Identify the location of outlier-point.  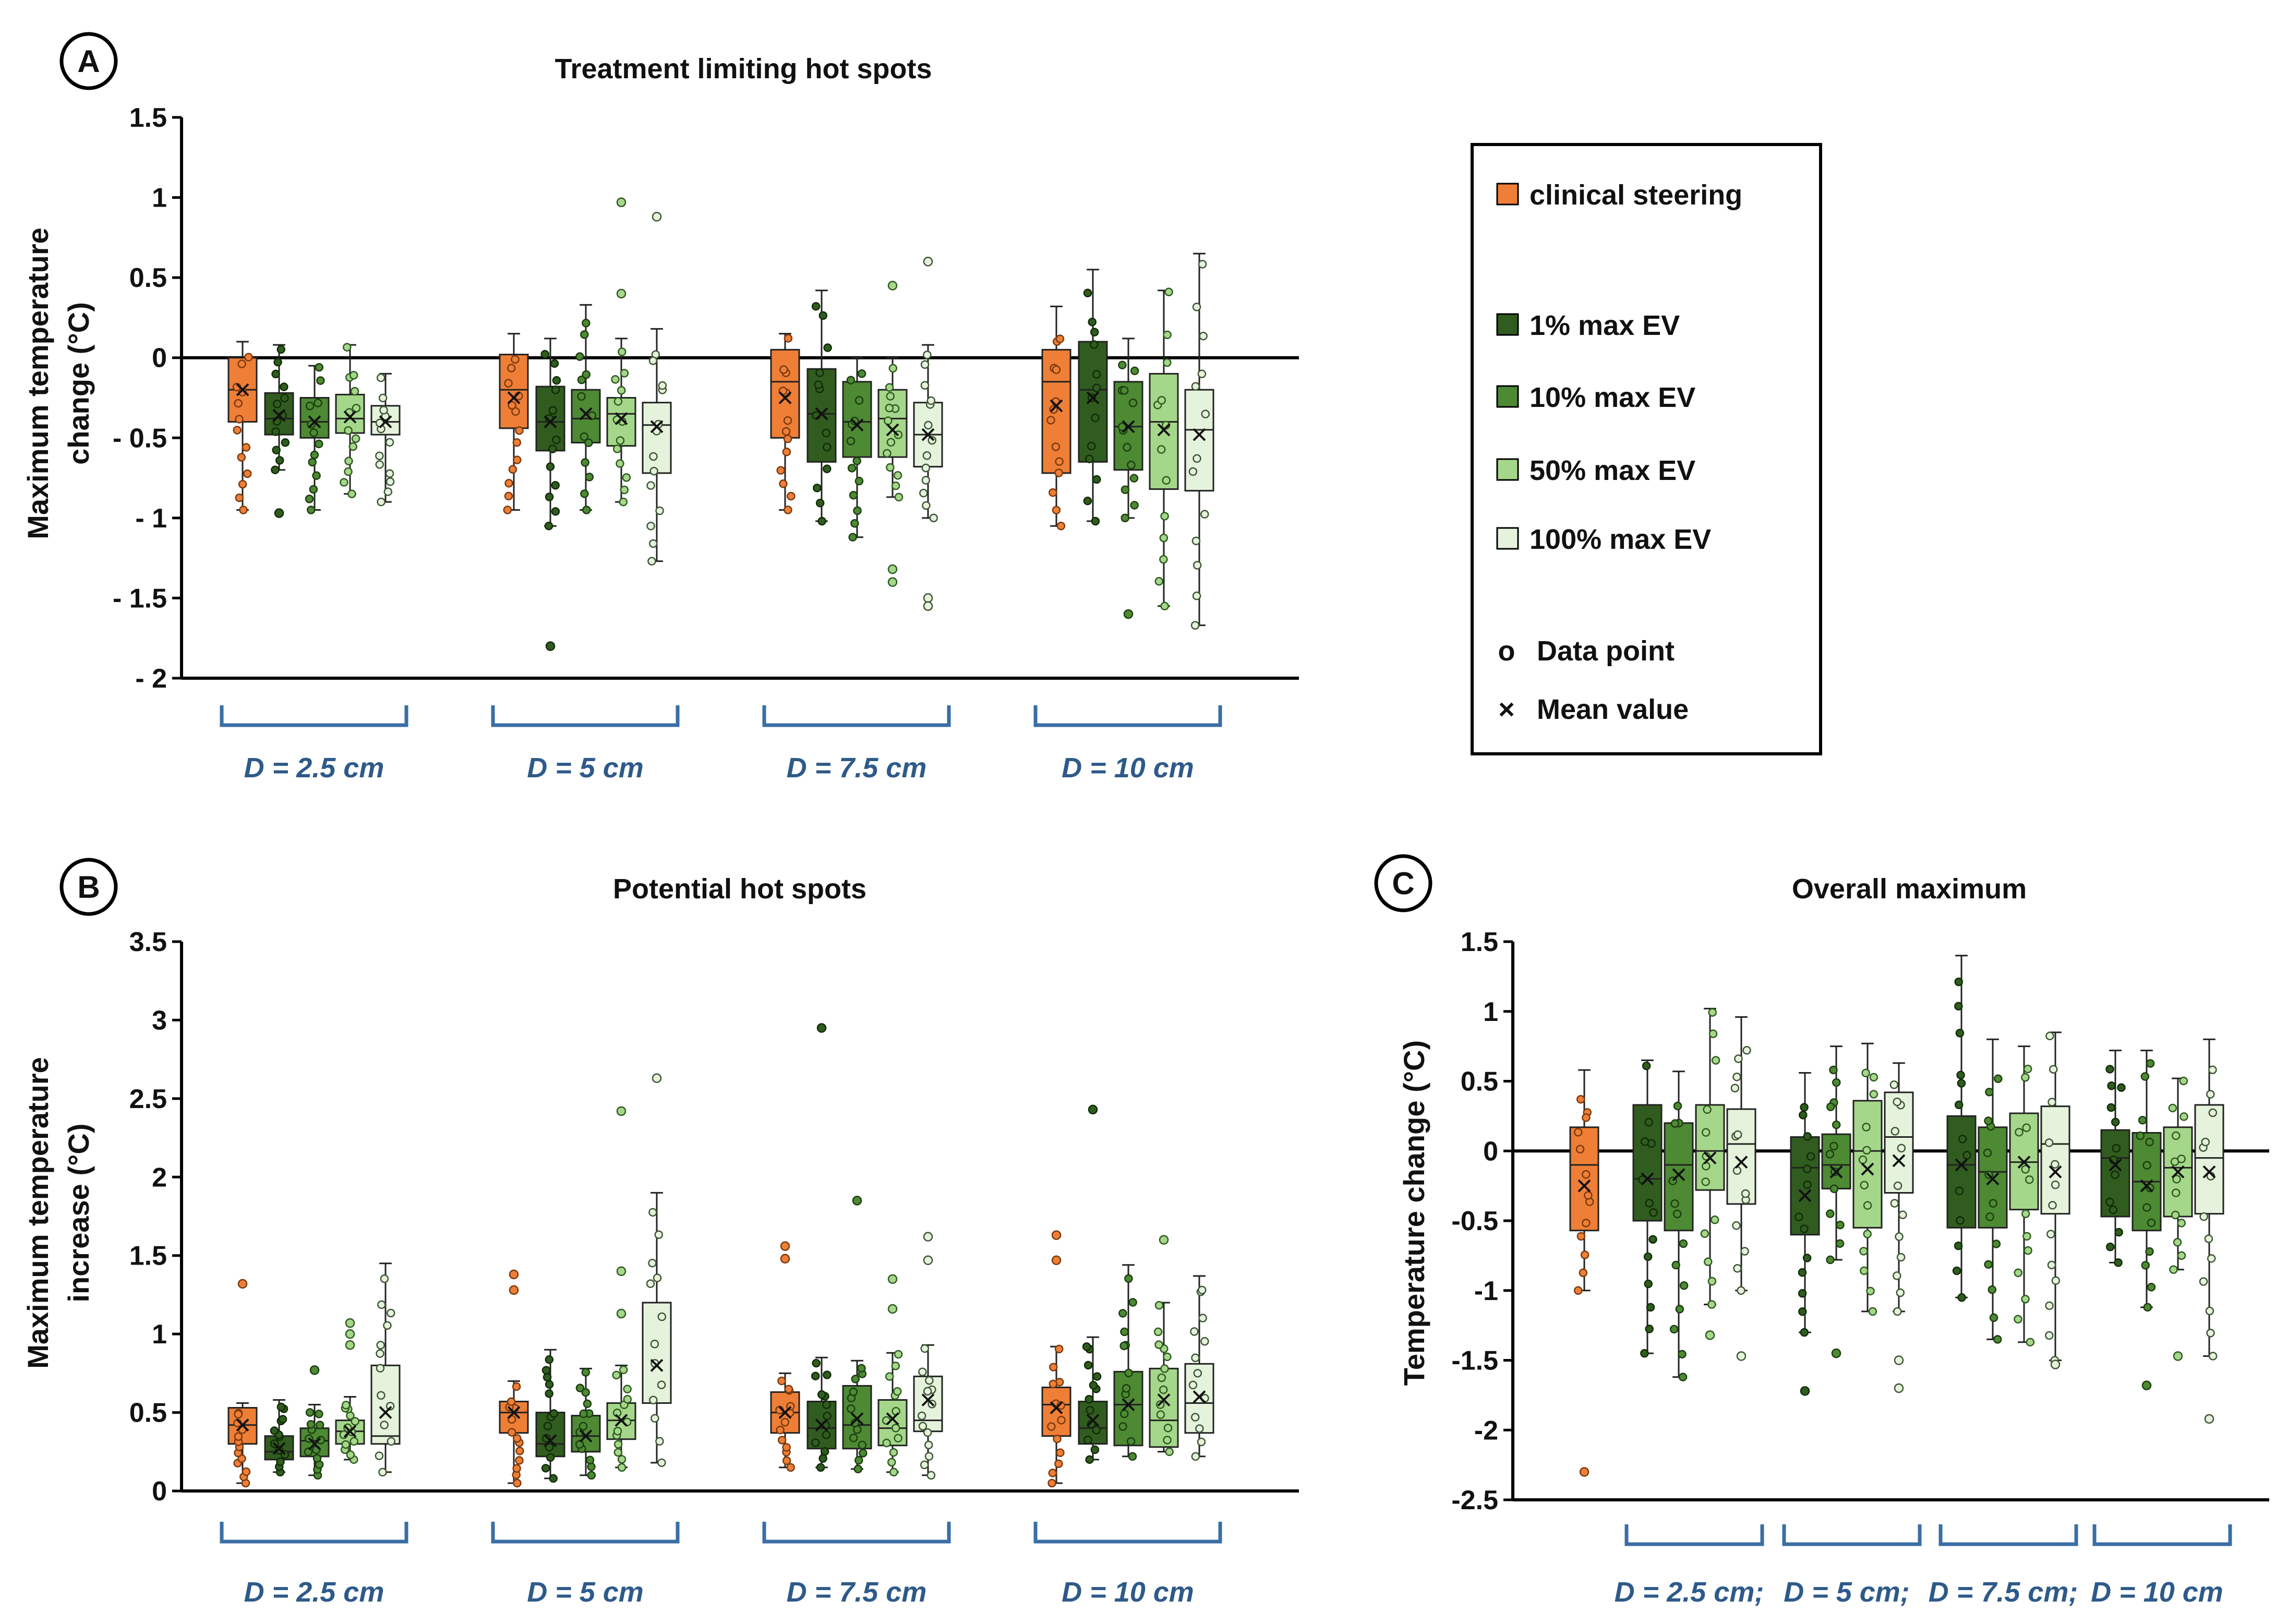
(2055, 1364).